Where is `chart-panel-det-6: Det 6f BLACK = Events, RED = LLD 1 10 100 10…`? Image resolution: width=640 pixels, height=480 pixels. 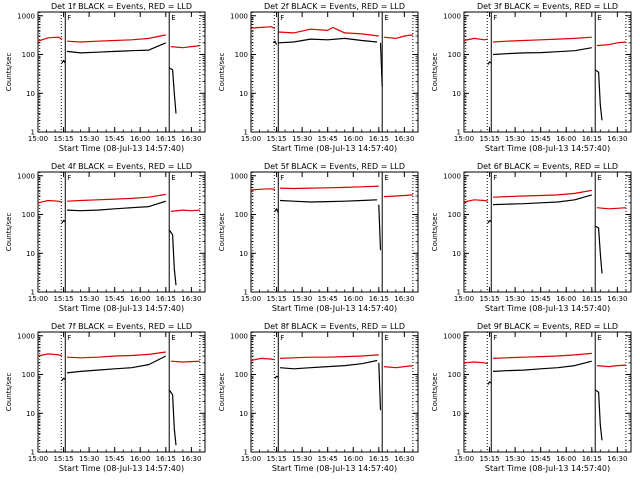 chart-panel-det-6: Det 6f BLACK = Events, RED = LLD 1 10 100 10… is located at coordinates (532, 240).